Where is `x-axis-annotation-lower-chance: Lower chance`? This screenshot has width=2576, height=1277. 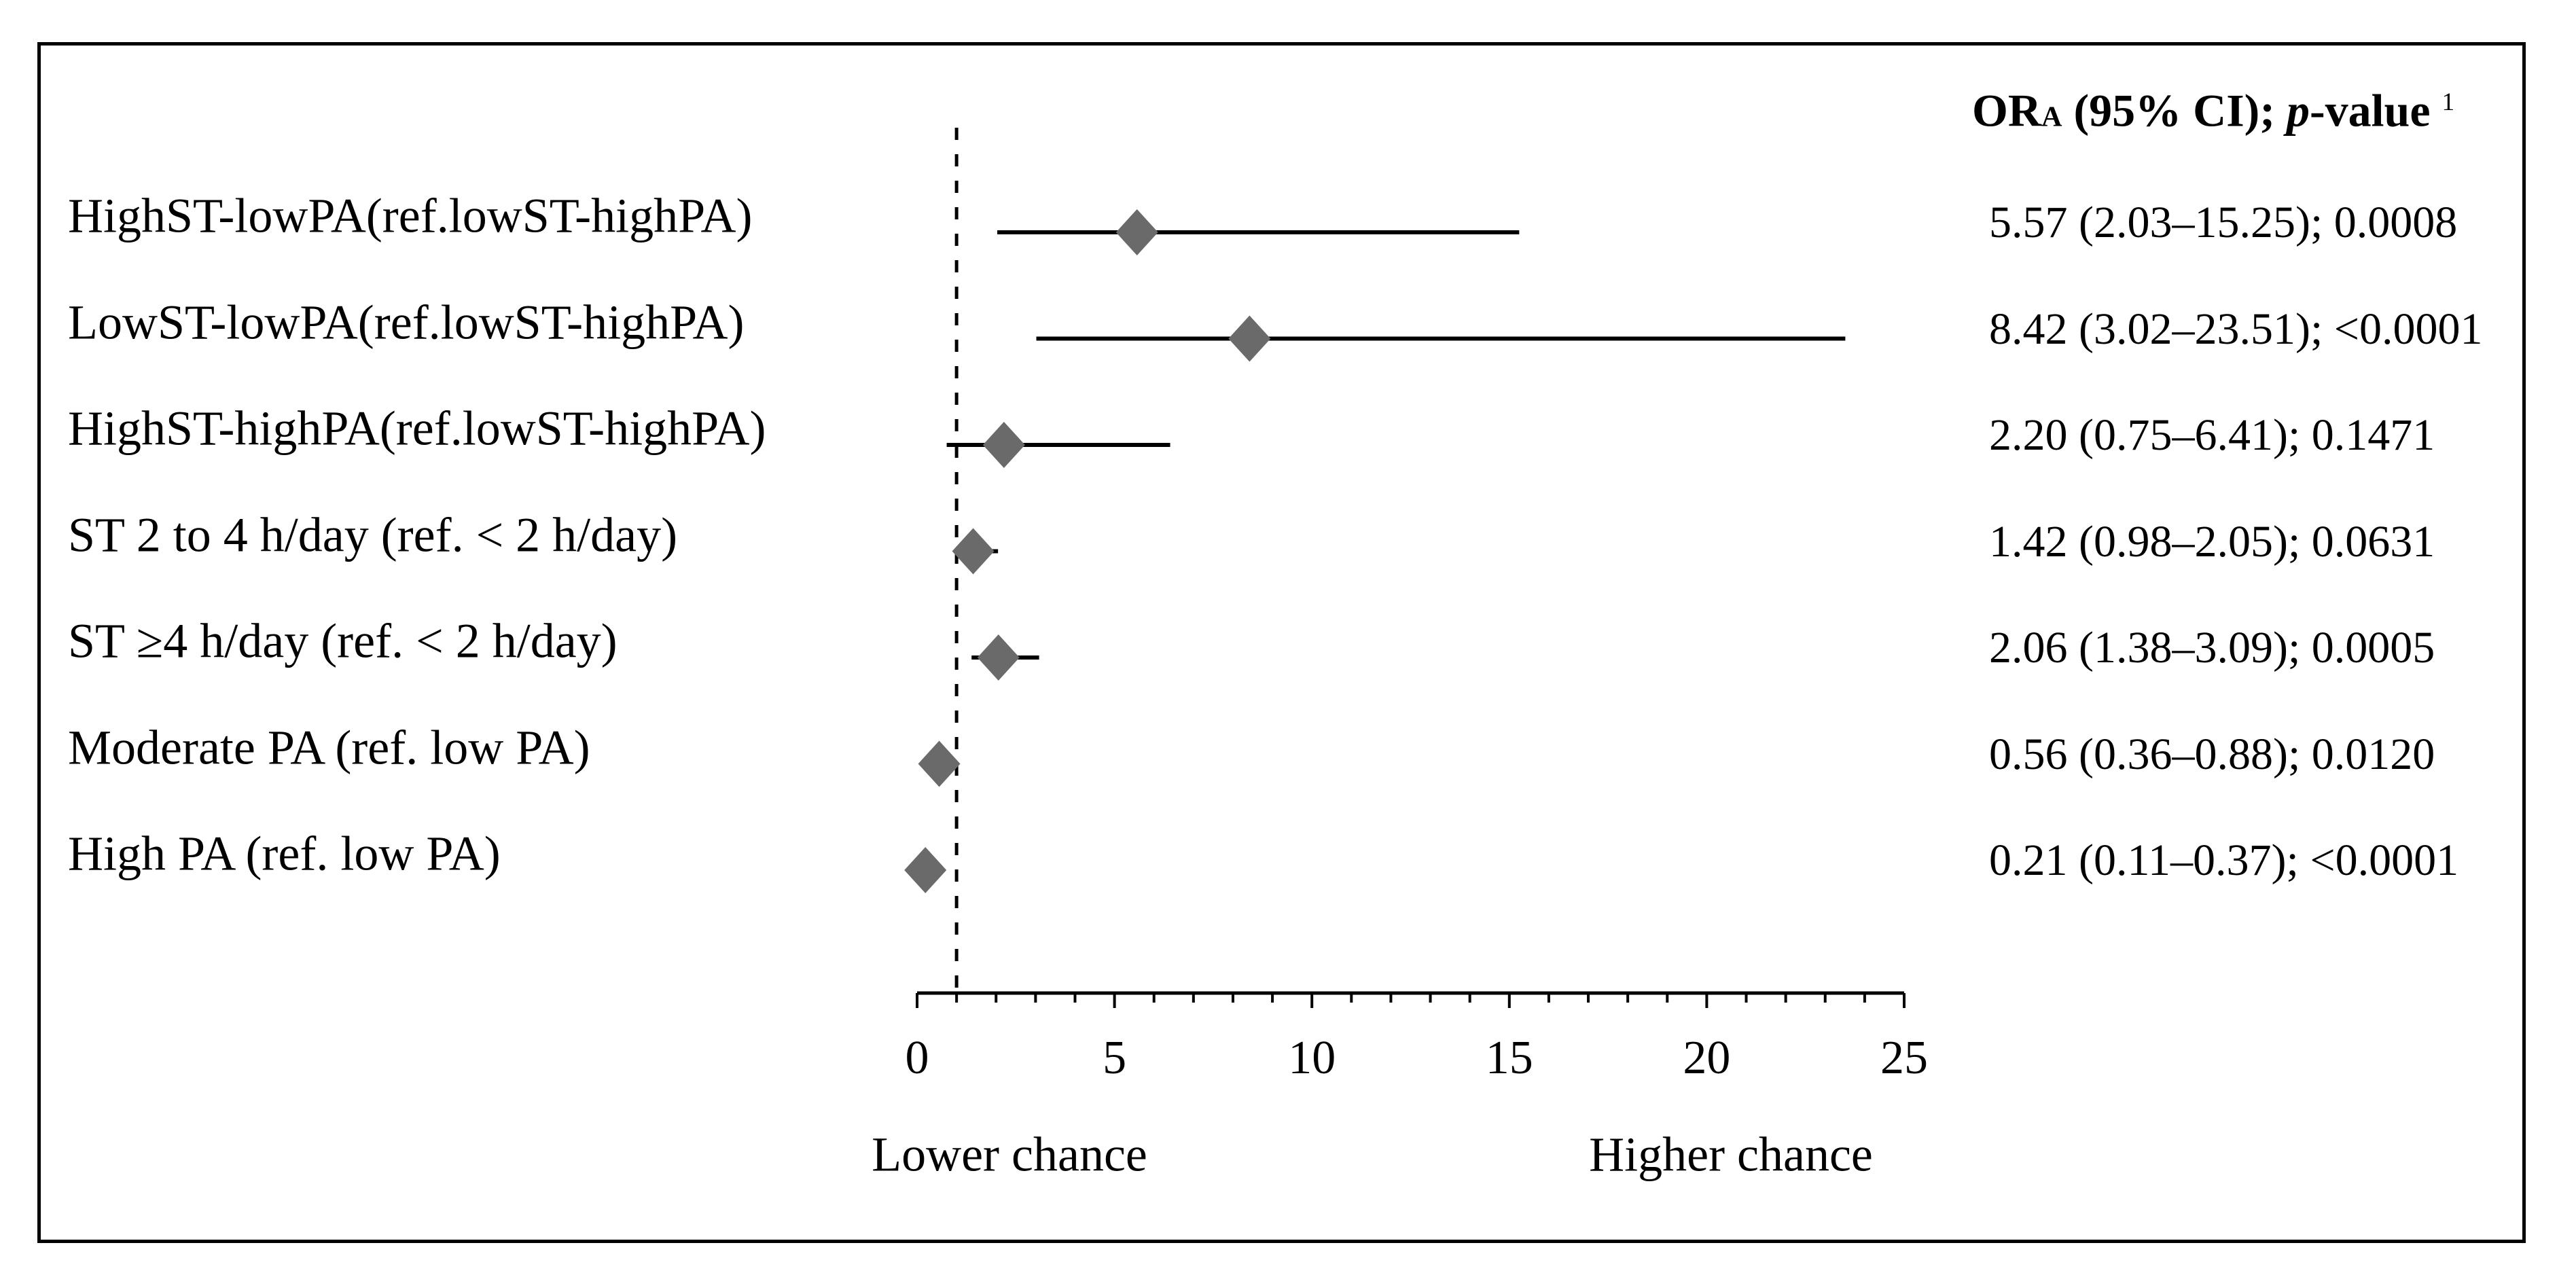
x-axis-annotation-lower-chance: Lower chance is located at coordinates (1010, 1155).